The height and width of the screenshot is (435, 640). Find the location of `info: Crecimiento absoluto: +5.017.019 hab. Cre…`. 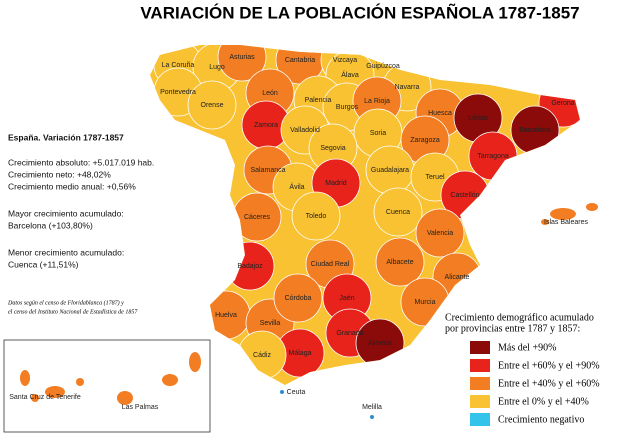

info: Crecimiento absoluto: +5.017.019 hab. Cre… is located at coordinates (81, 213).